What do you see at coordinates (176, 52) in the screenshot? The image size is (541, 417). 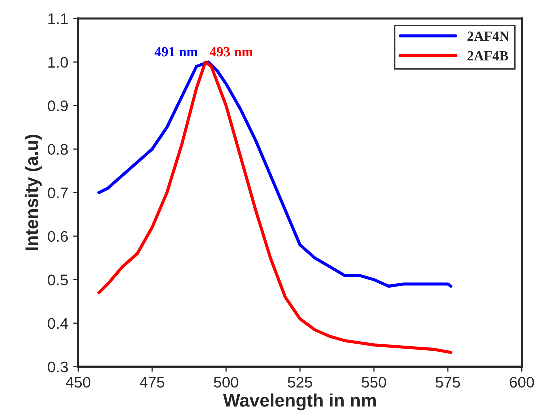 I see `annotation: 491 nm` at bounding box center [176, 52].